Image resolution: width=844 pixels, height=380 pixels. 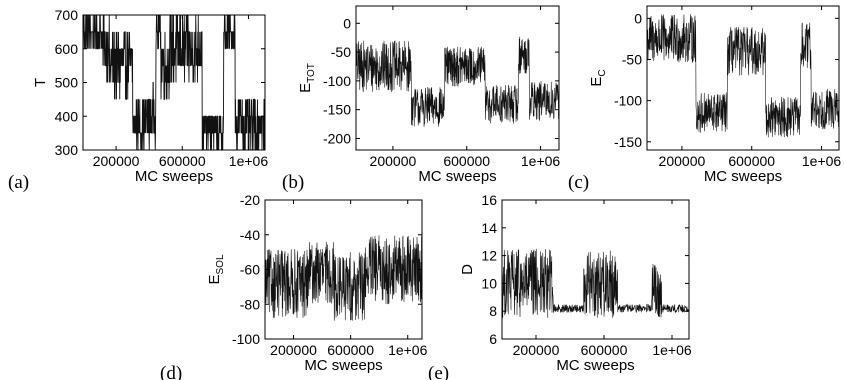 I want to click on y-tick-label: -80, so click(x=250, y=304).